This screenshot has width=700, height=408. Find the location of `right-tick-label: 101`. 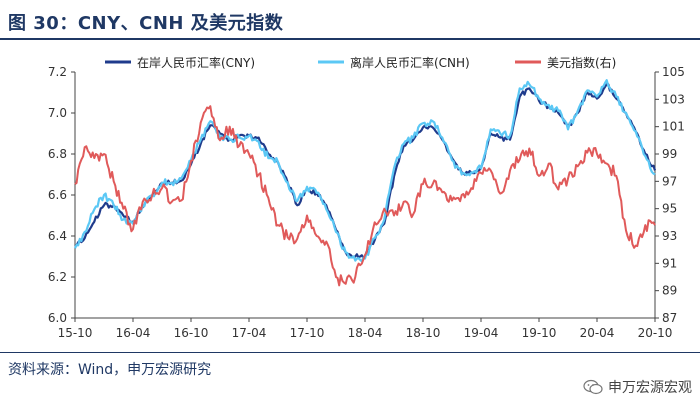

right-tick-label: 101 is located at coordinates (673, 127).